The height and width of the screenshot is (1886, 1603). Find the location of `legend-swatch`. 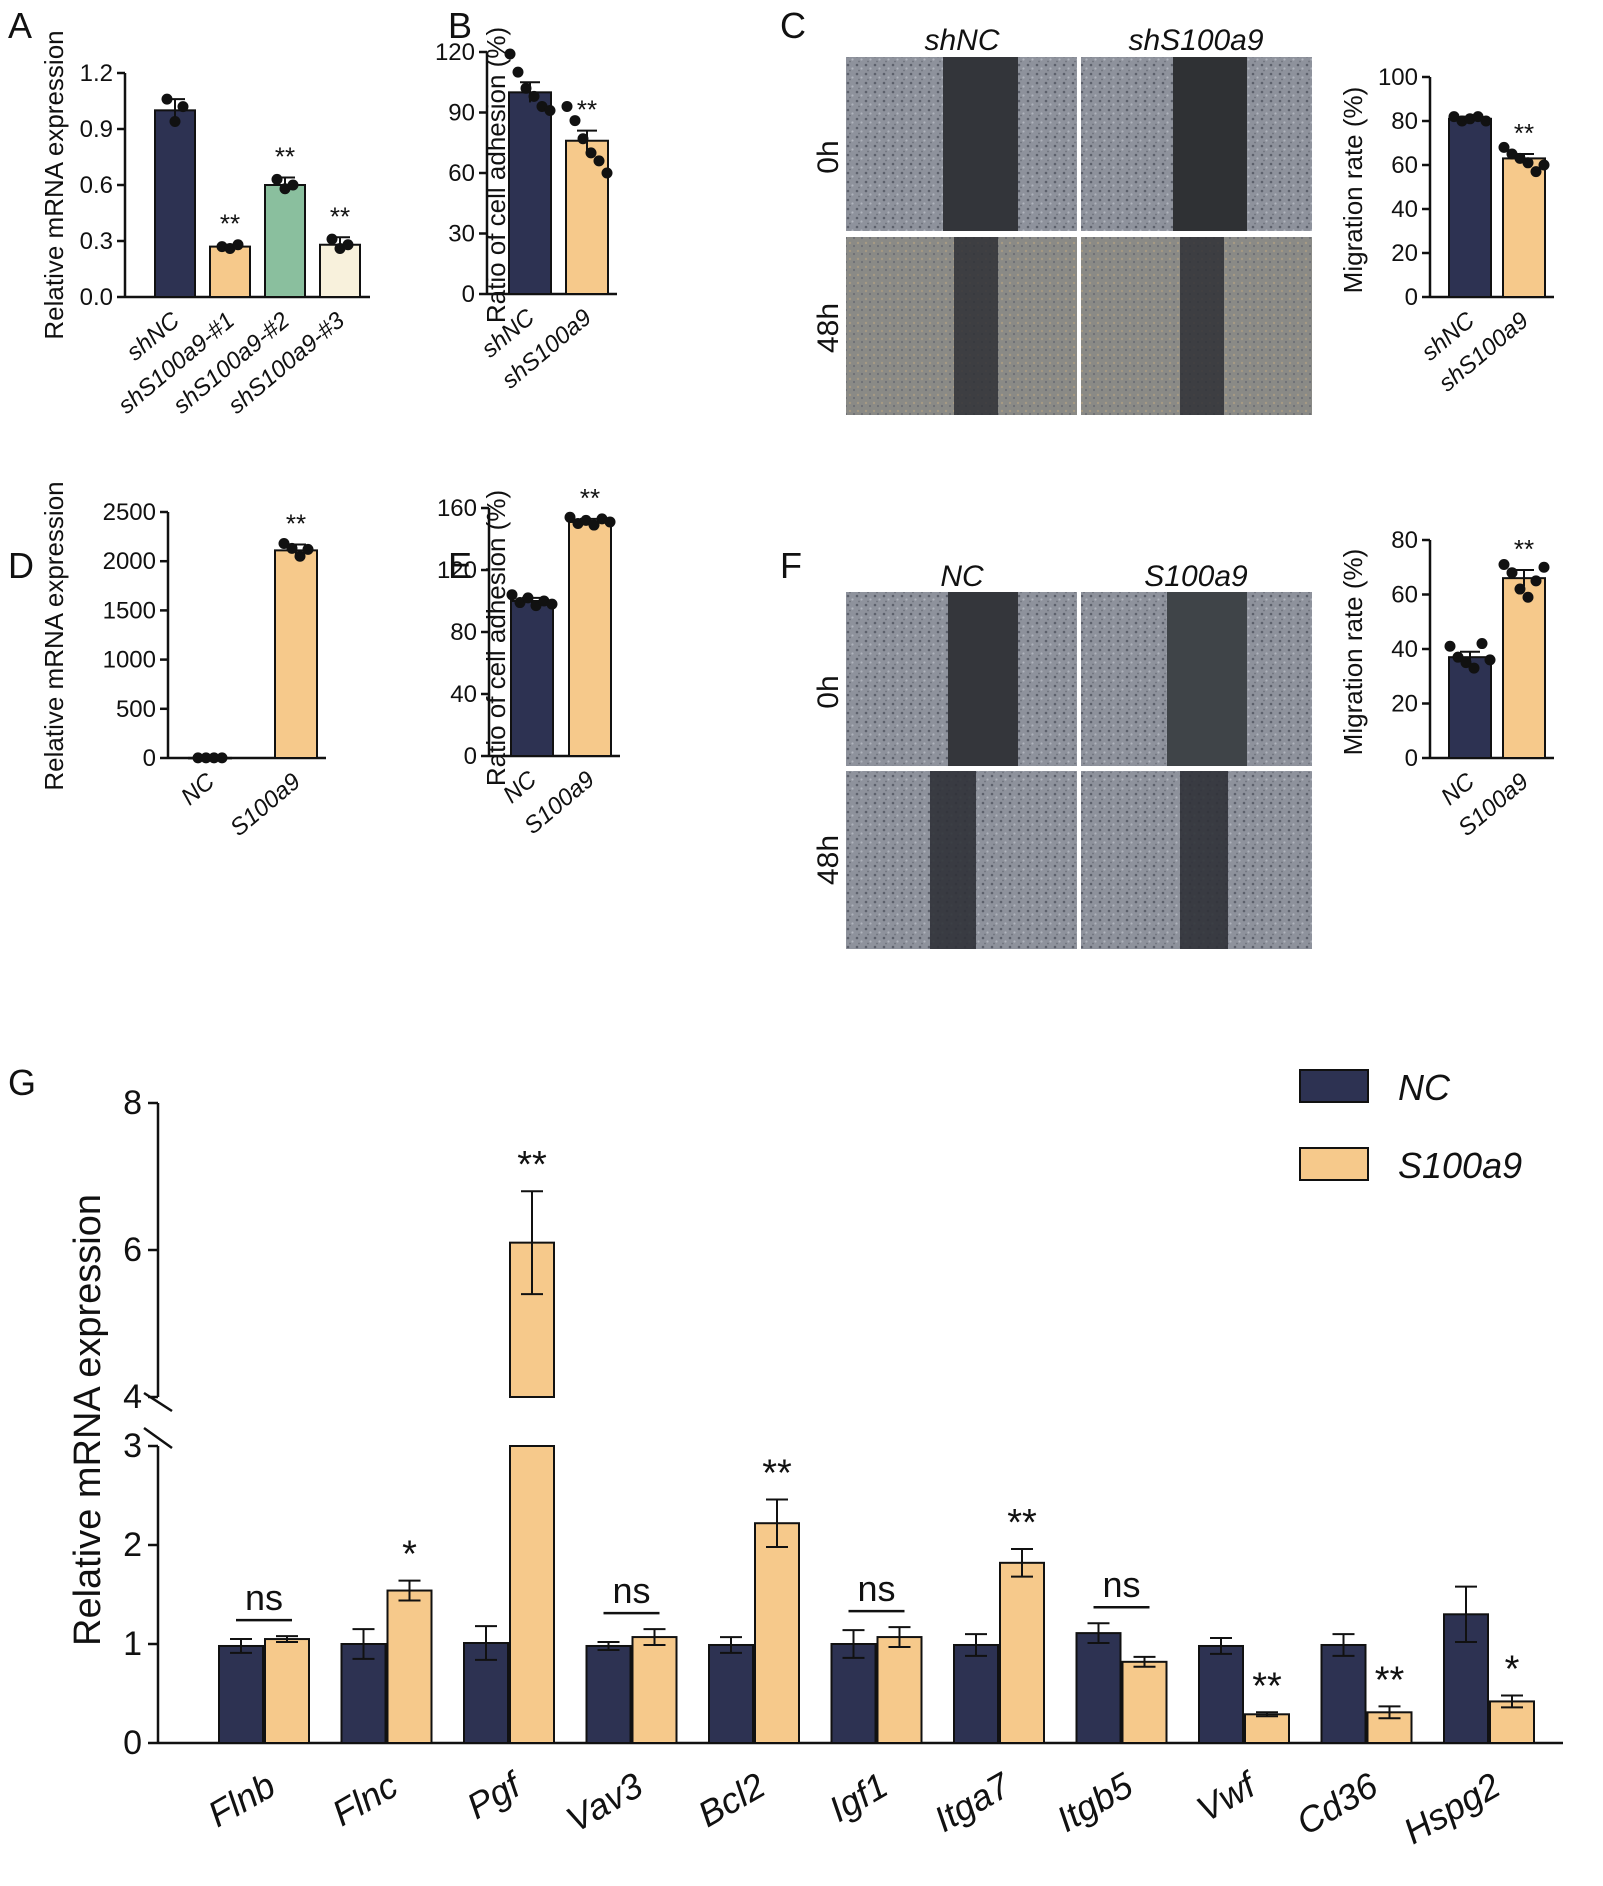

legend-swatch is located at coordinates (1334, 1086).